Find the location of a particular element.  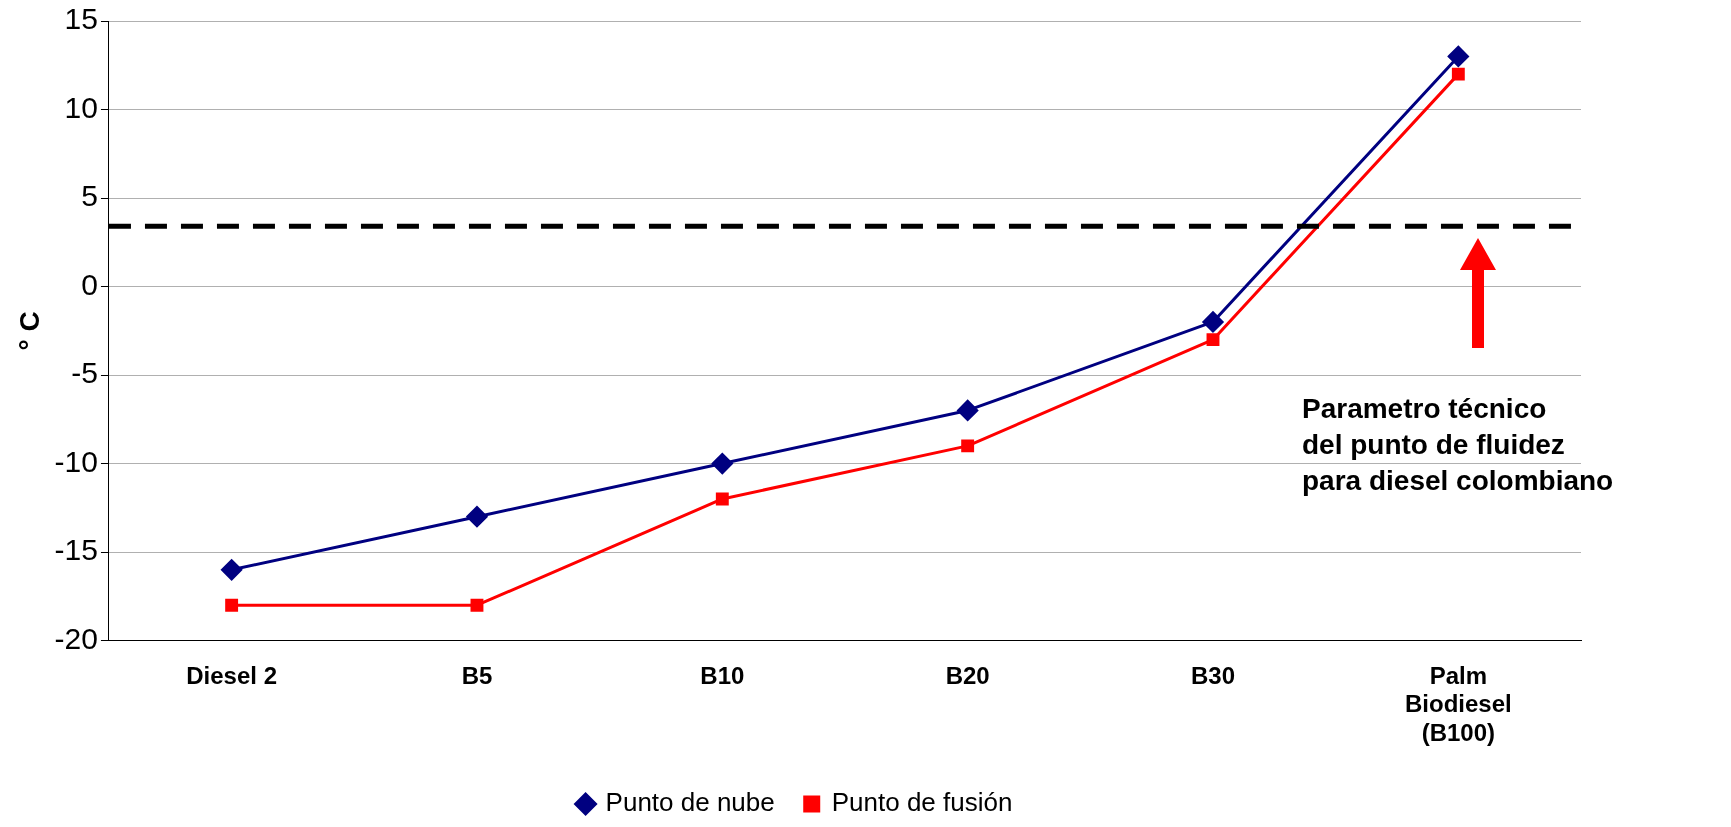

y-tick-label: 15 is located at coordinates (81, 19).